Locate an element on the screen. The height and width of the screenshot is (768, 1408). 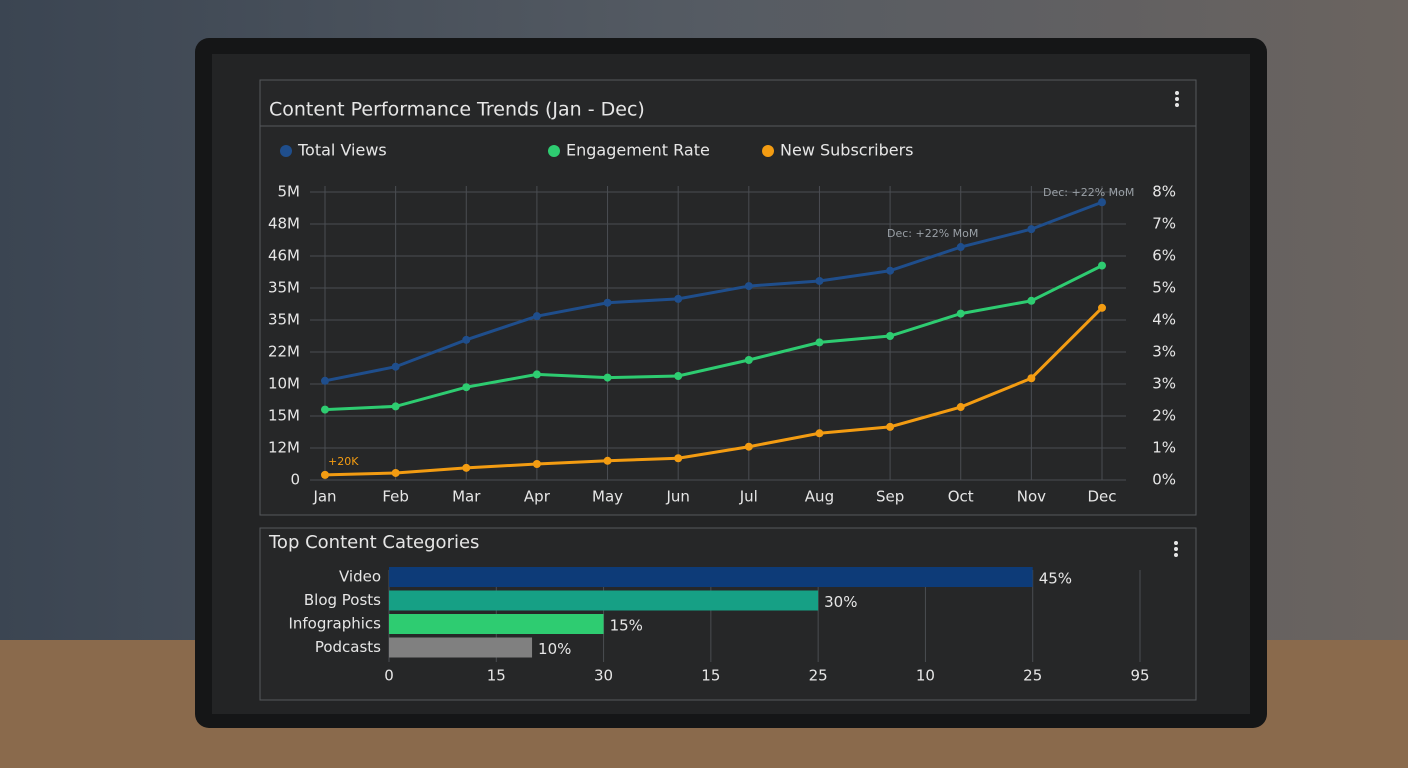
x-tick-label: Jul is located at coordinates (748, 497).